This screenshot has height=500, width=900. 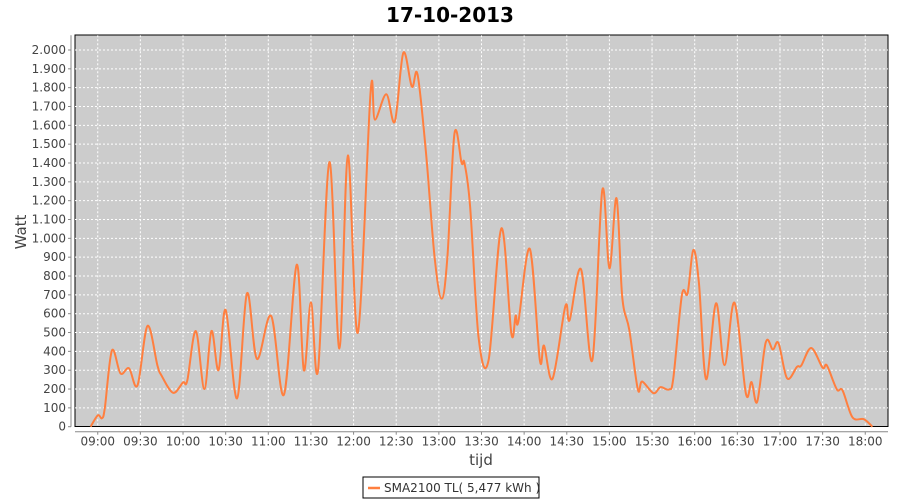 What do you see at coordinates (49, 220) in the screenshot?
I see `y-tick-label: 1.100` at bounding box center [49, 220].